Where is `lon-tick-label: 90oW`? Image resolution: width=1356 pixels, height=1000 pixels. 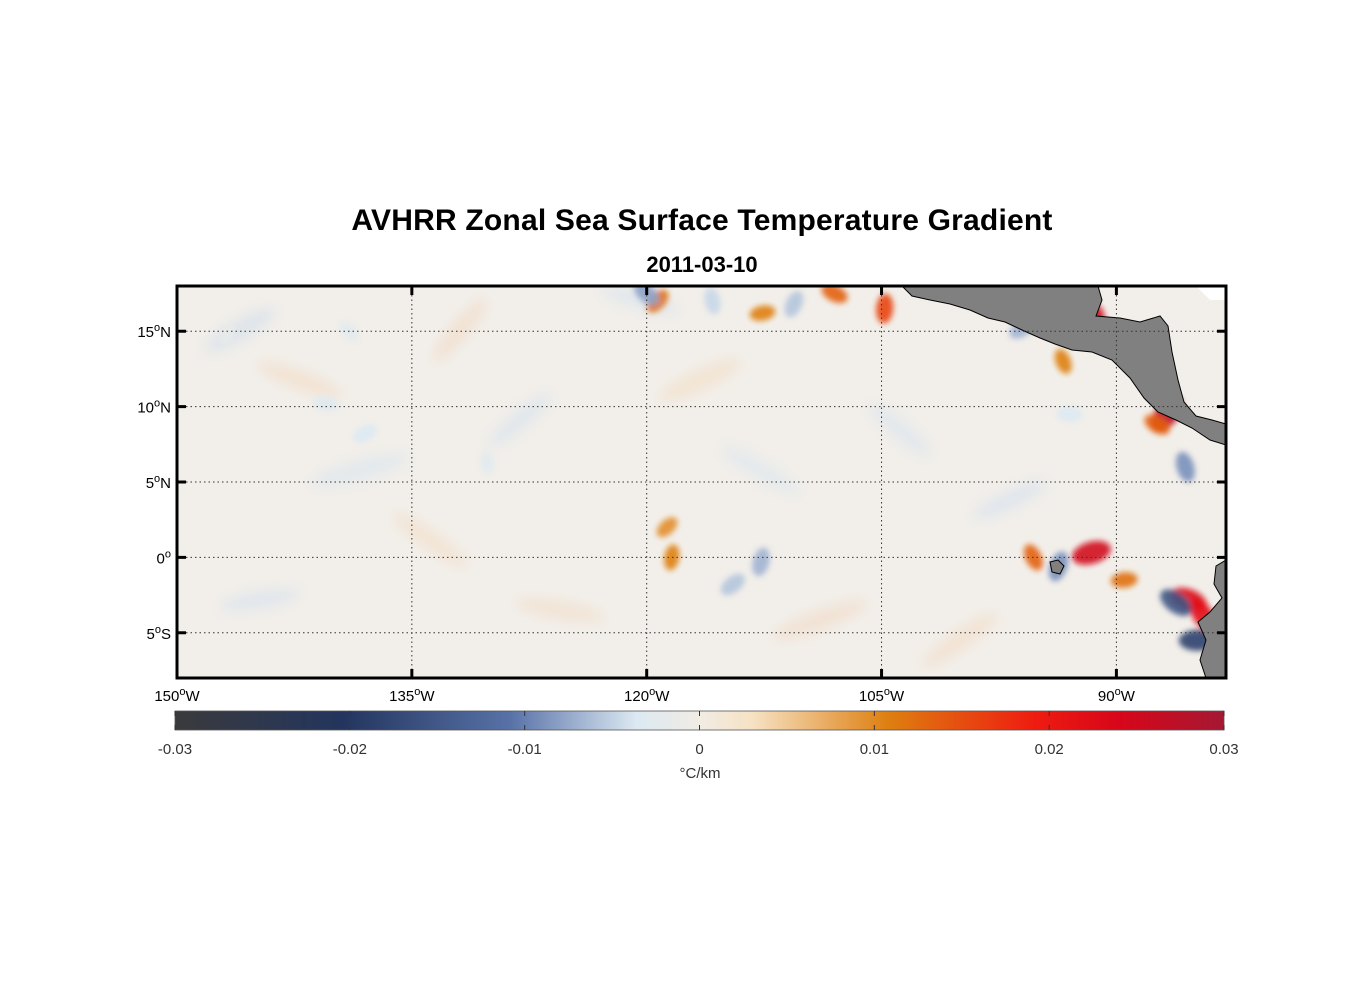 lon-tick-label: 90oW is located at coordinates (1117, 695).